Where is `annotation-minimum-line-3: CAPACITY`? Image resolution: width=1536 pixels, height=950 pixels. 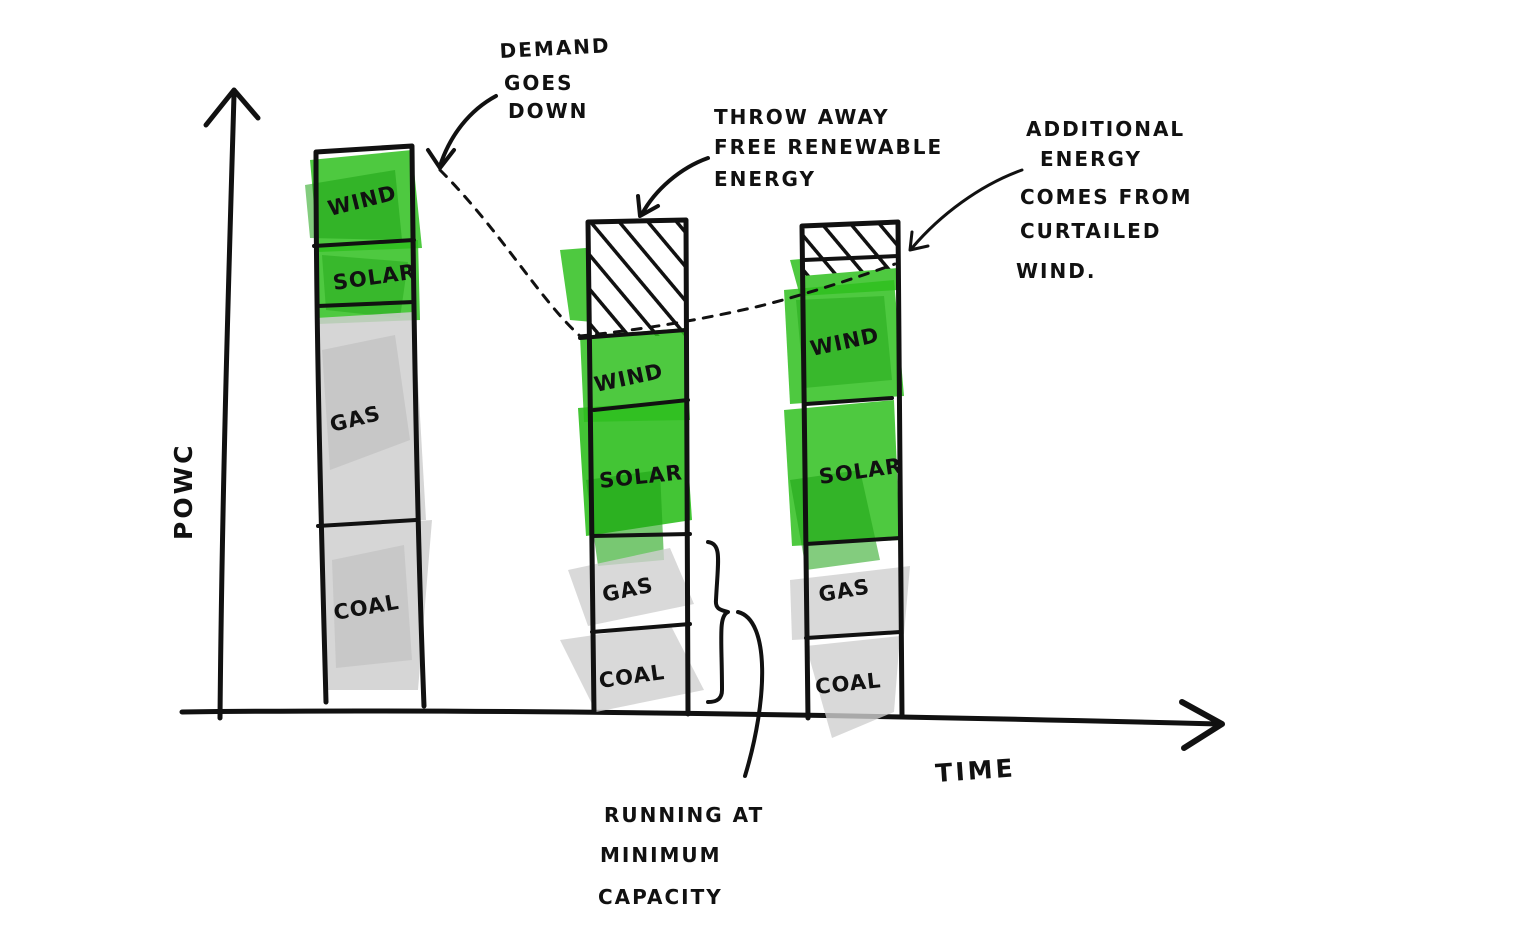 annotation-minimum-line-3: CAPACITY is located at coordinates (660, 897).